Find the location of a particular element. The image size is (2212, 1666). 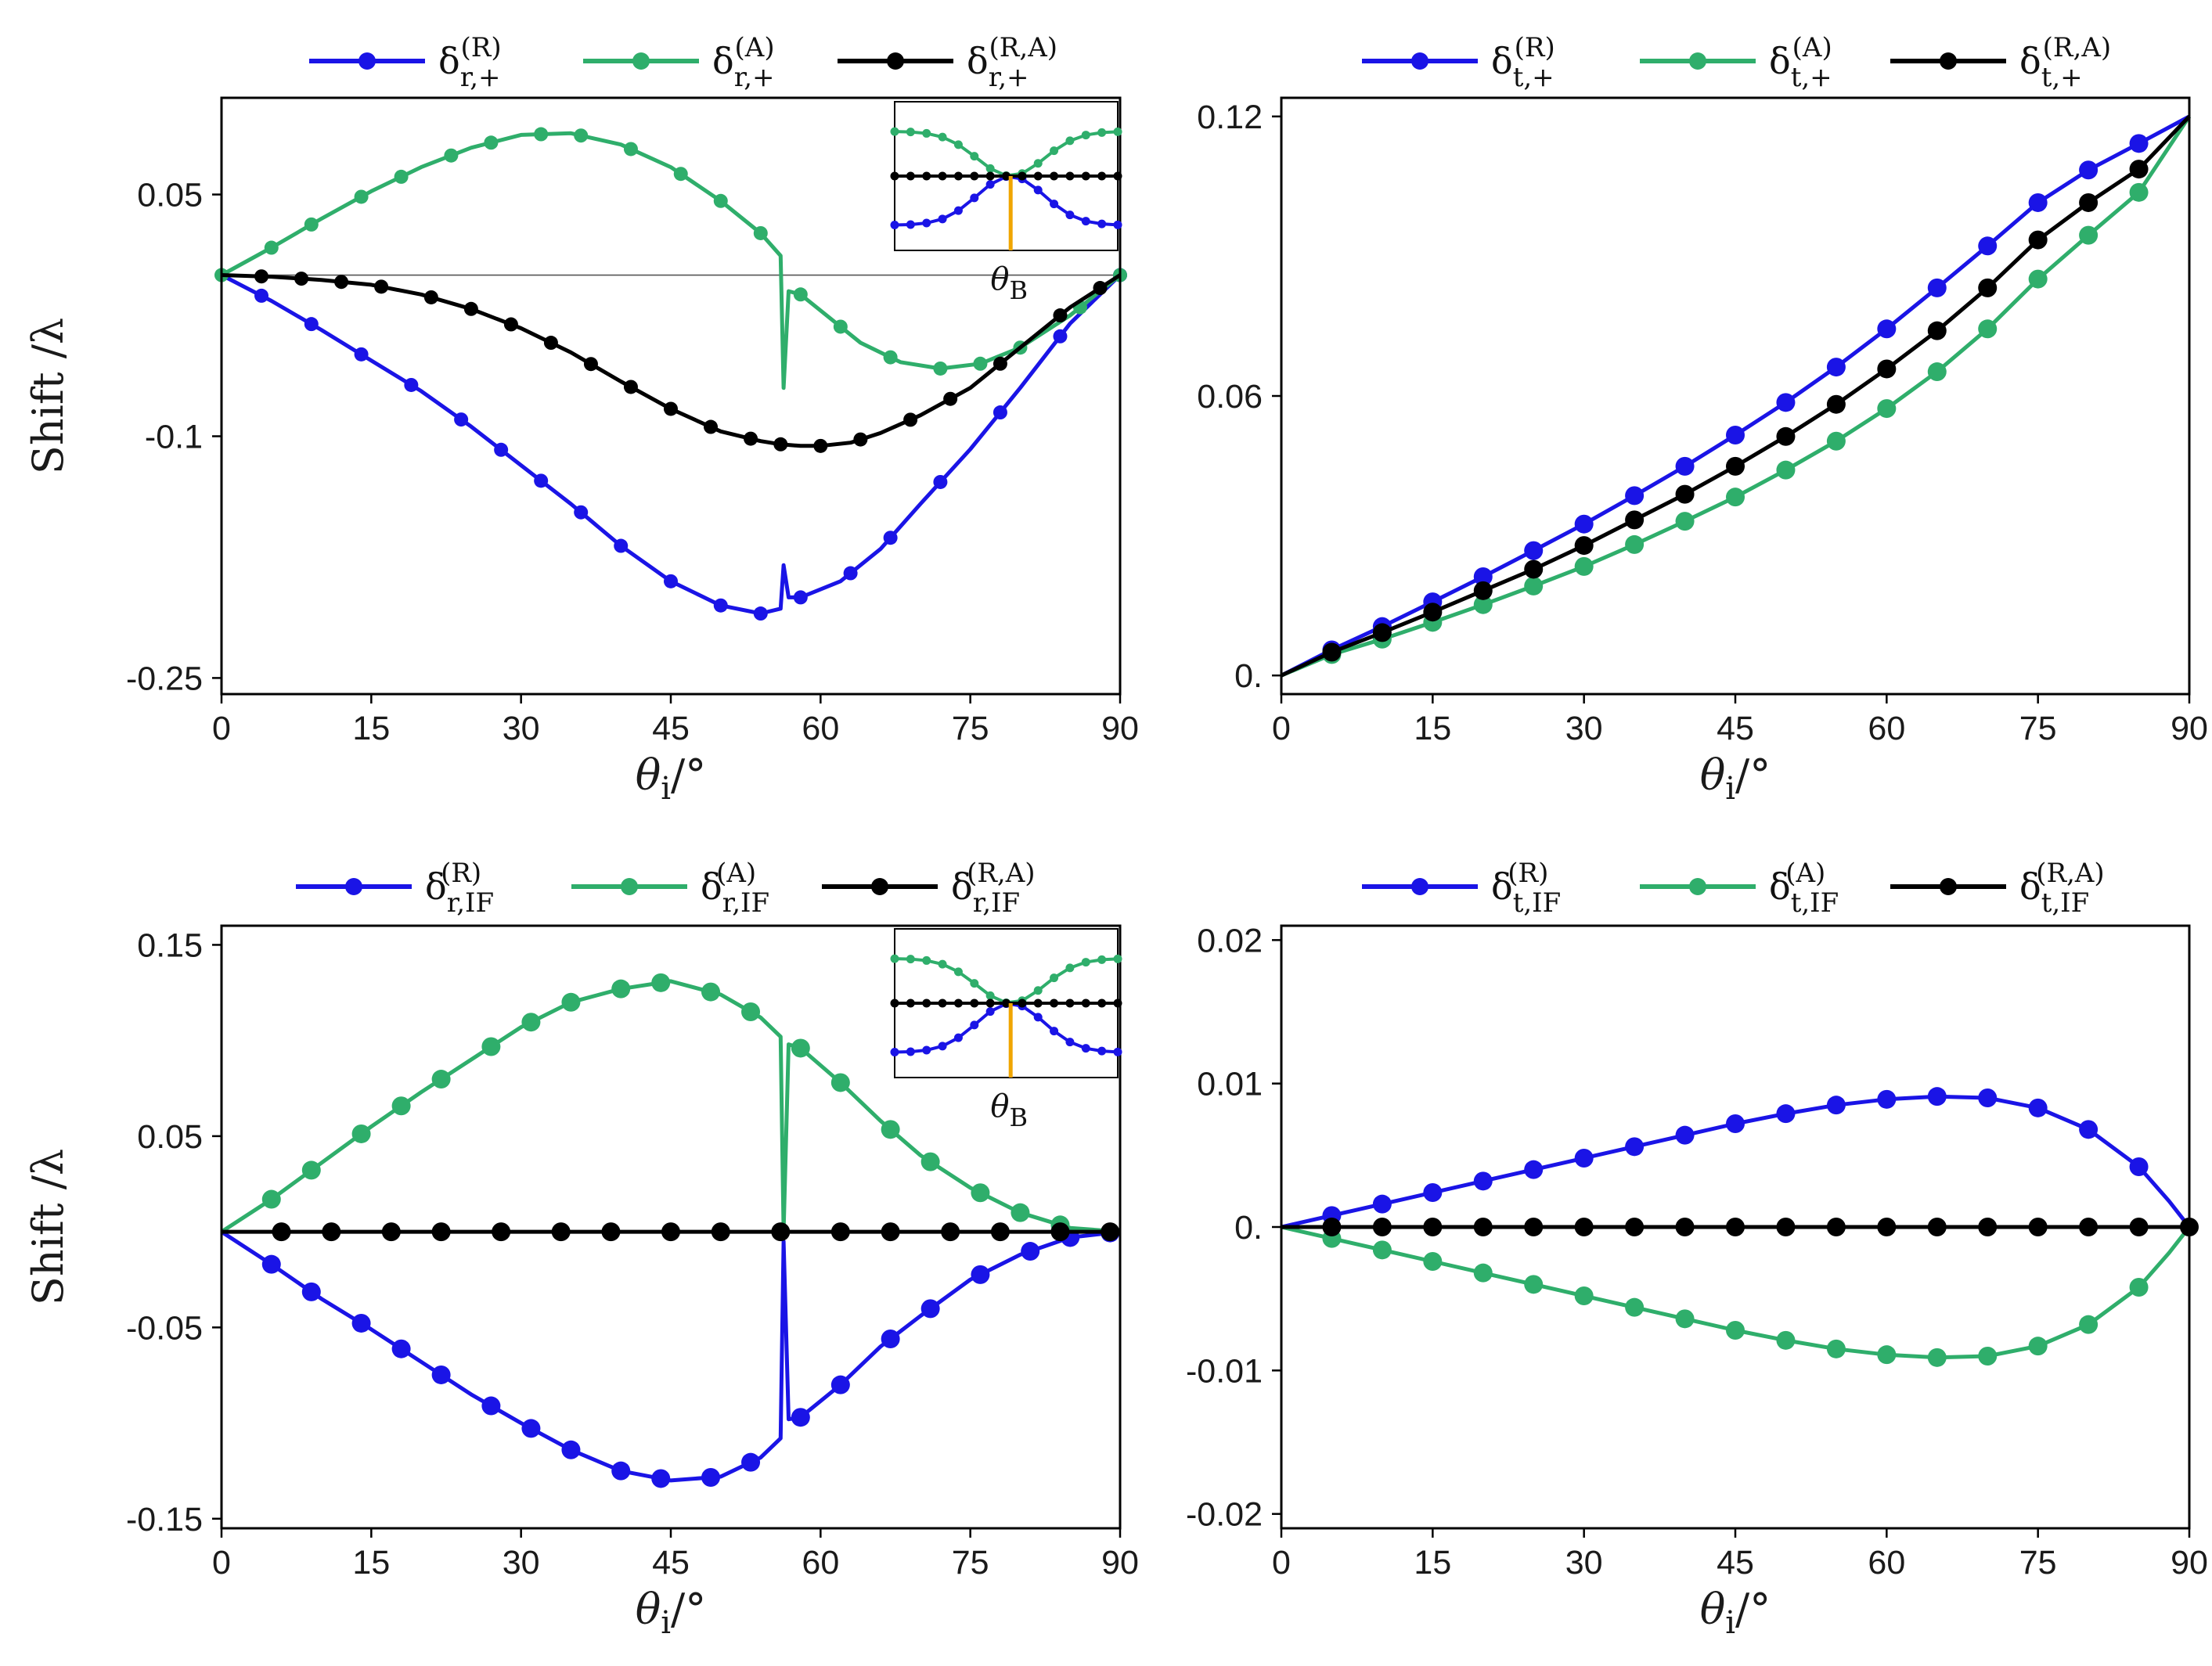

legend-label-a-sup: (A) is located at coordinates (1812, 47).